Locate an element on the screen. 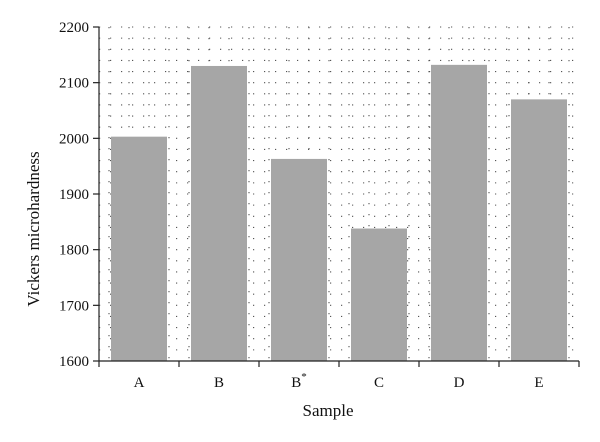  bar-a is located at coordinates (139, 248).